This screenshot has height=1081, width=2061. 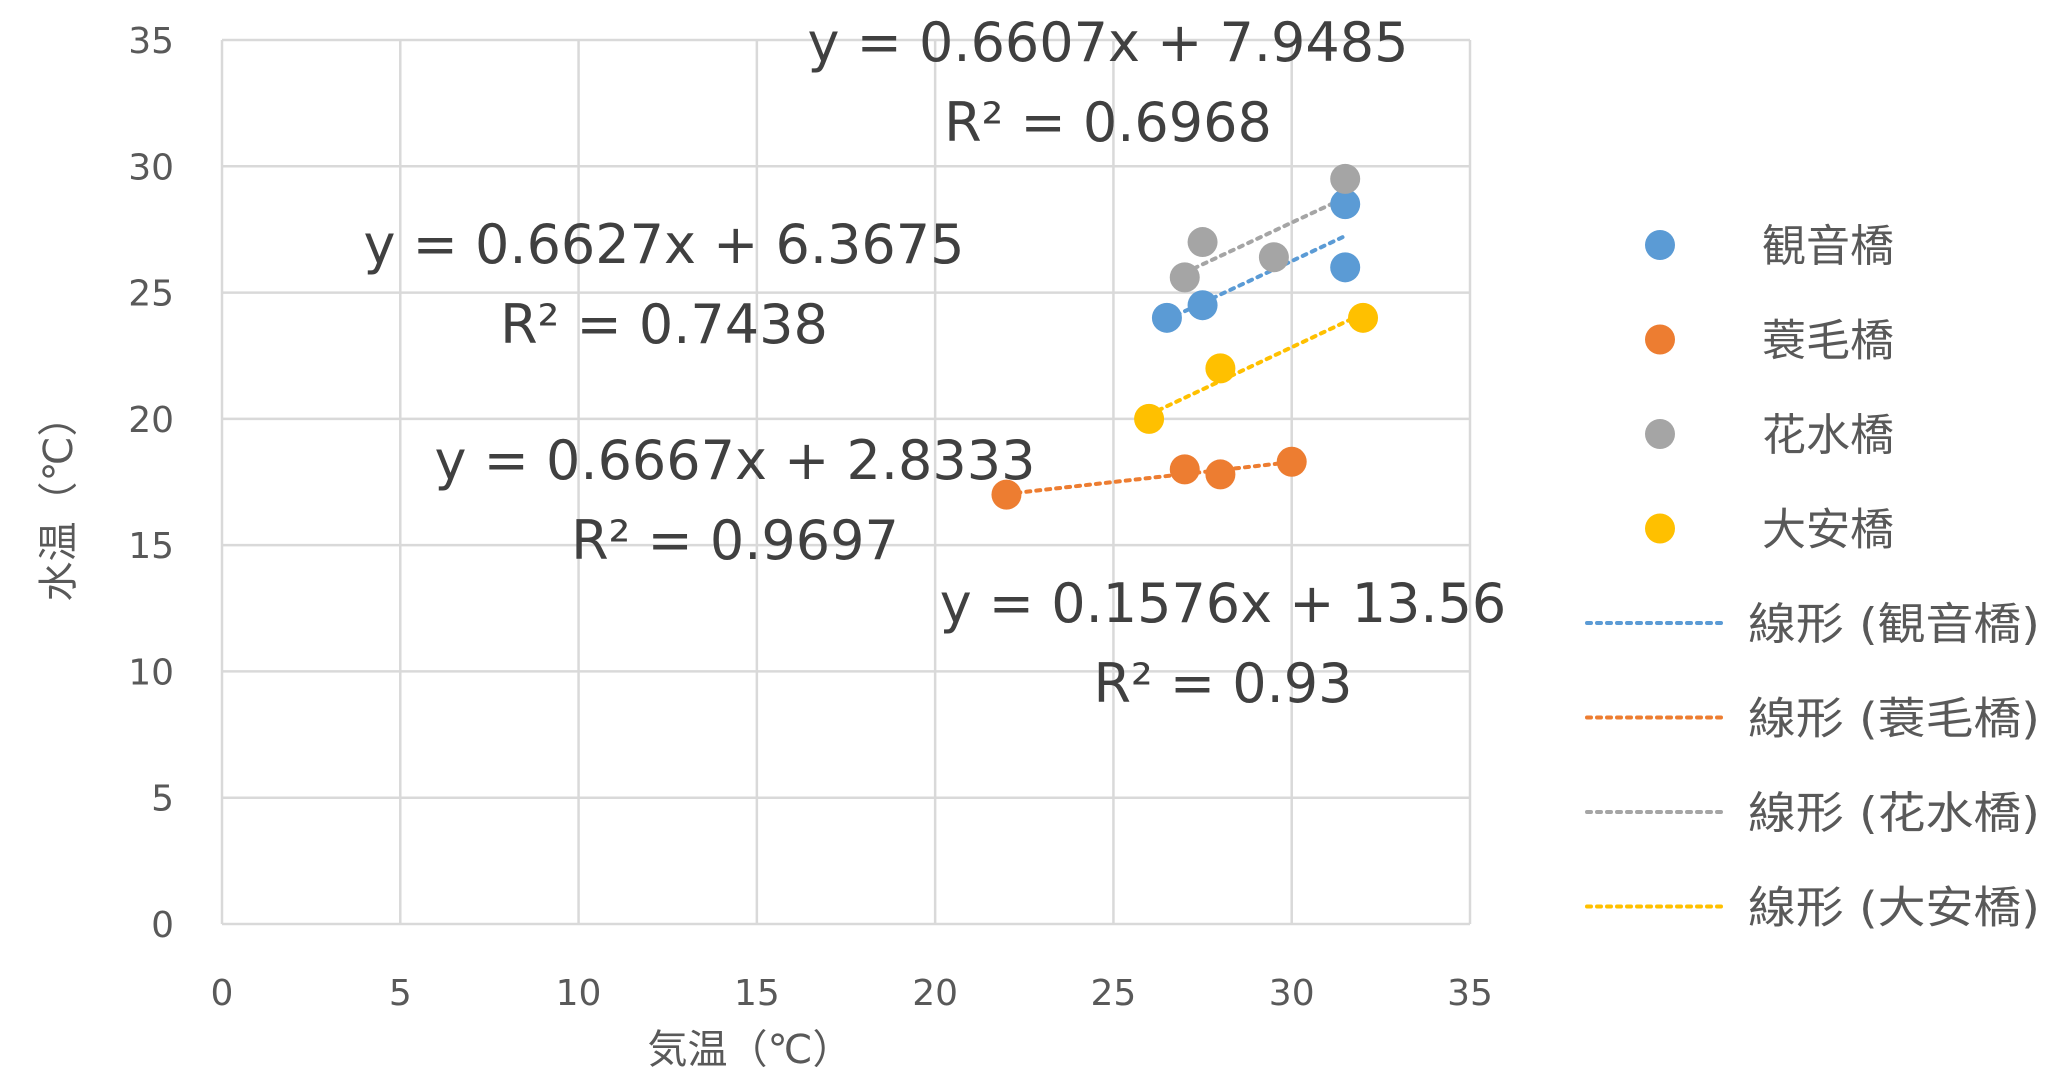 What do you see at coordinates (59, 499) in the screenshot?
I see `y-axis-title: 水温（℃）` at bounding box center [59, 499].